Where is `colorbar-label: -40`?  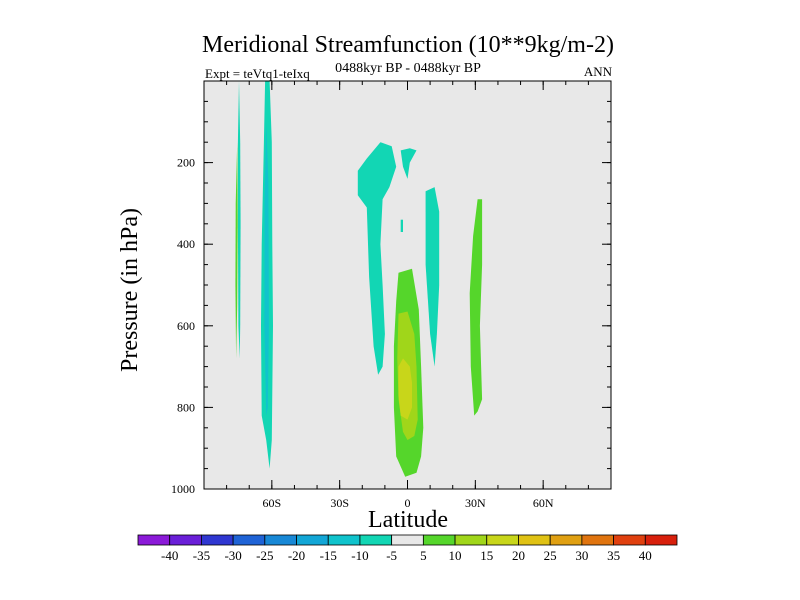
colorbar-label: -40 is located at coordinates (169, 555).